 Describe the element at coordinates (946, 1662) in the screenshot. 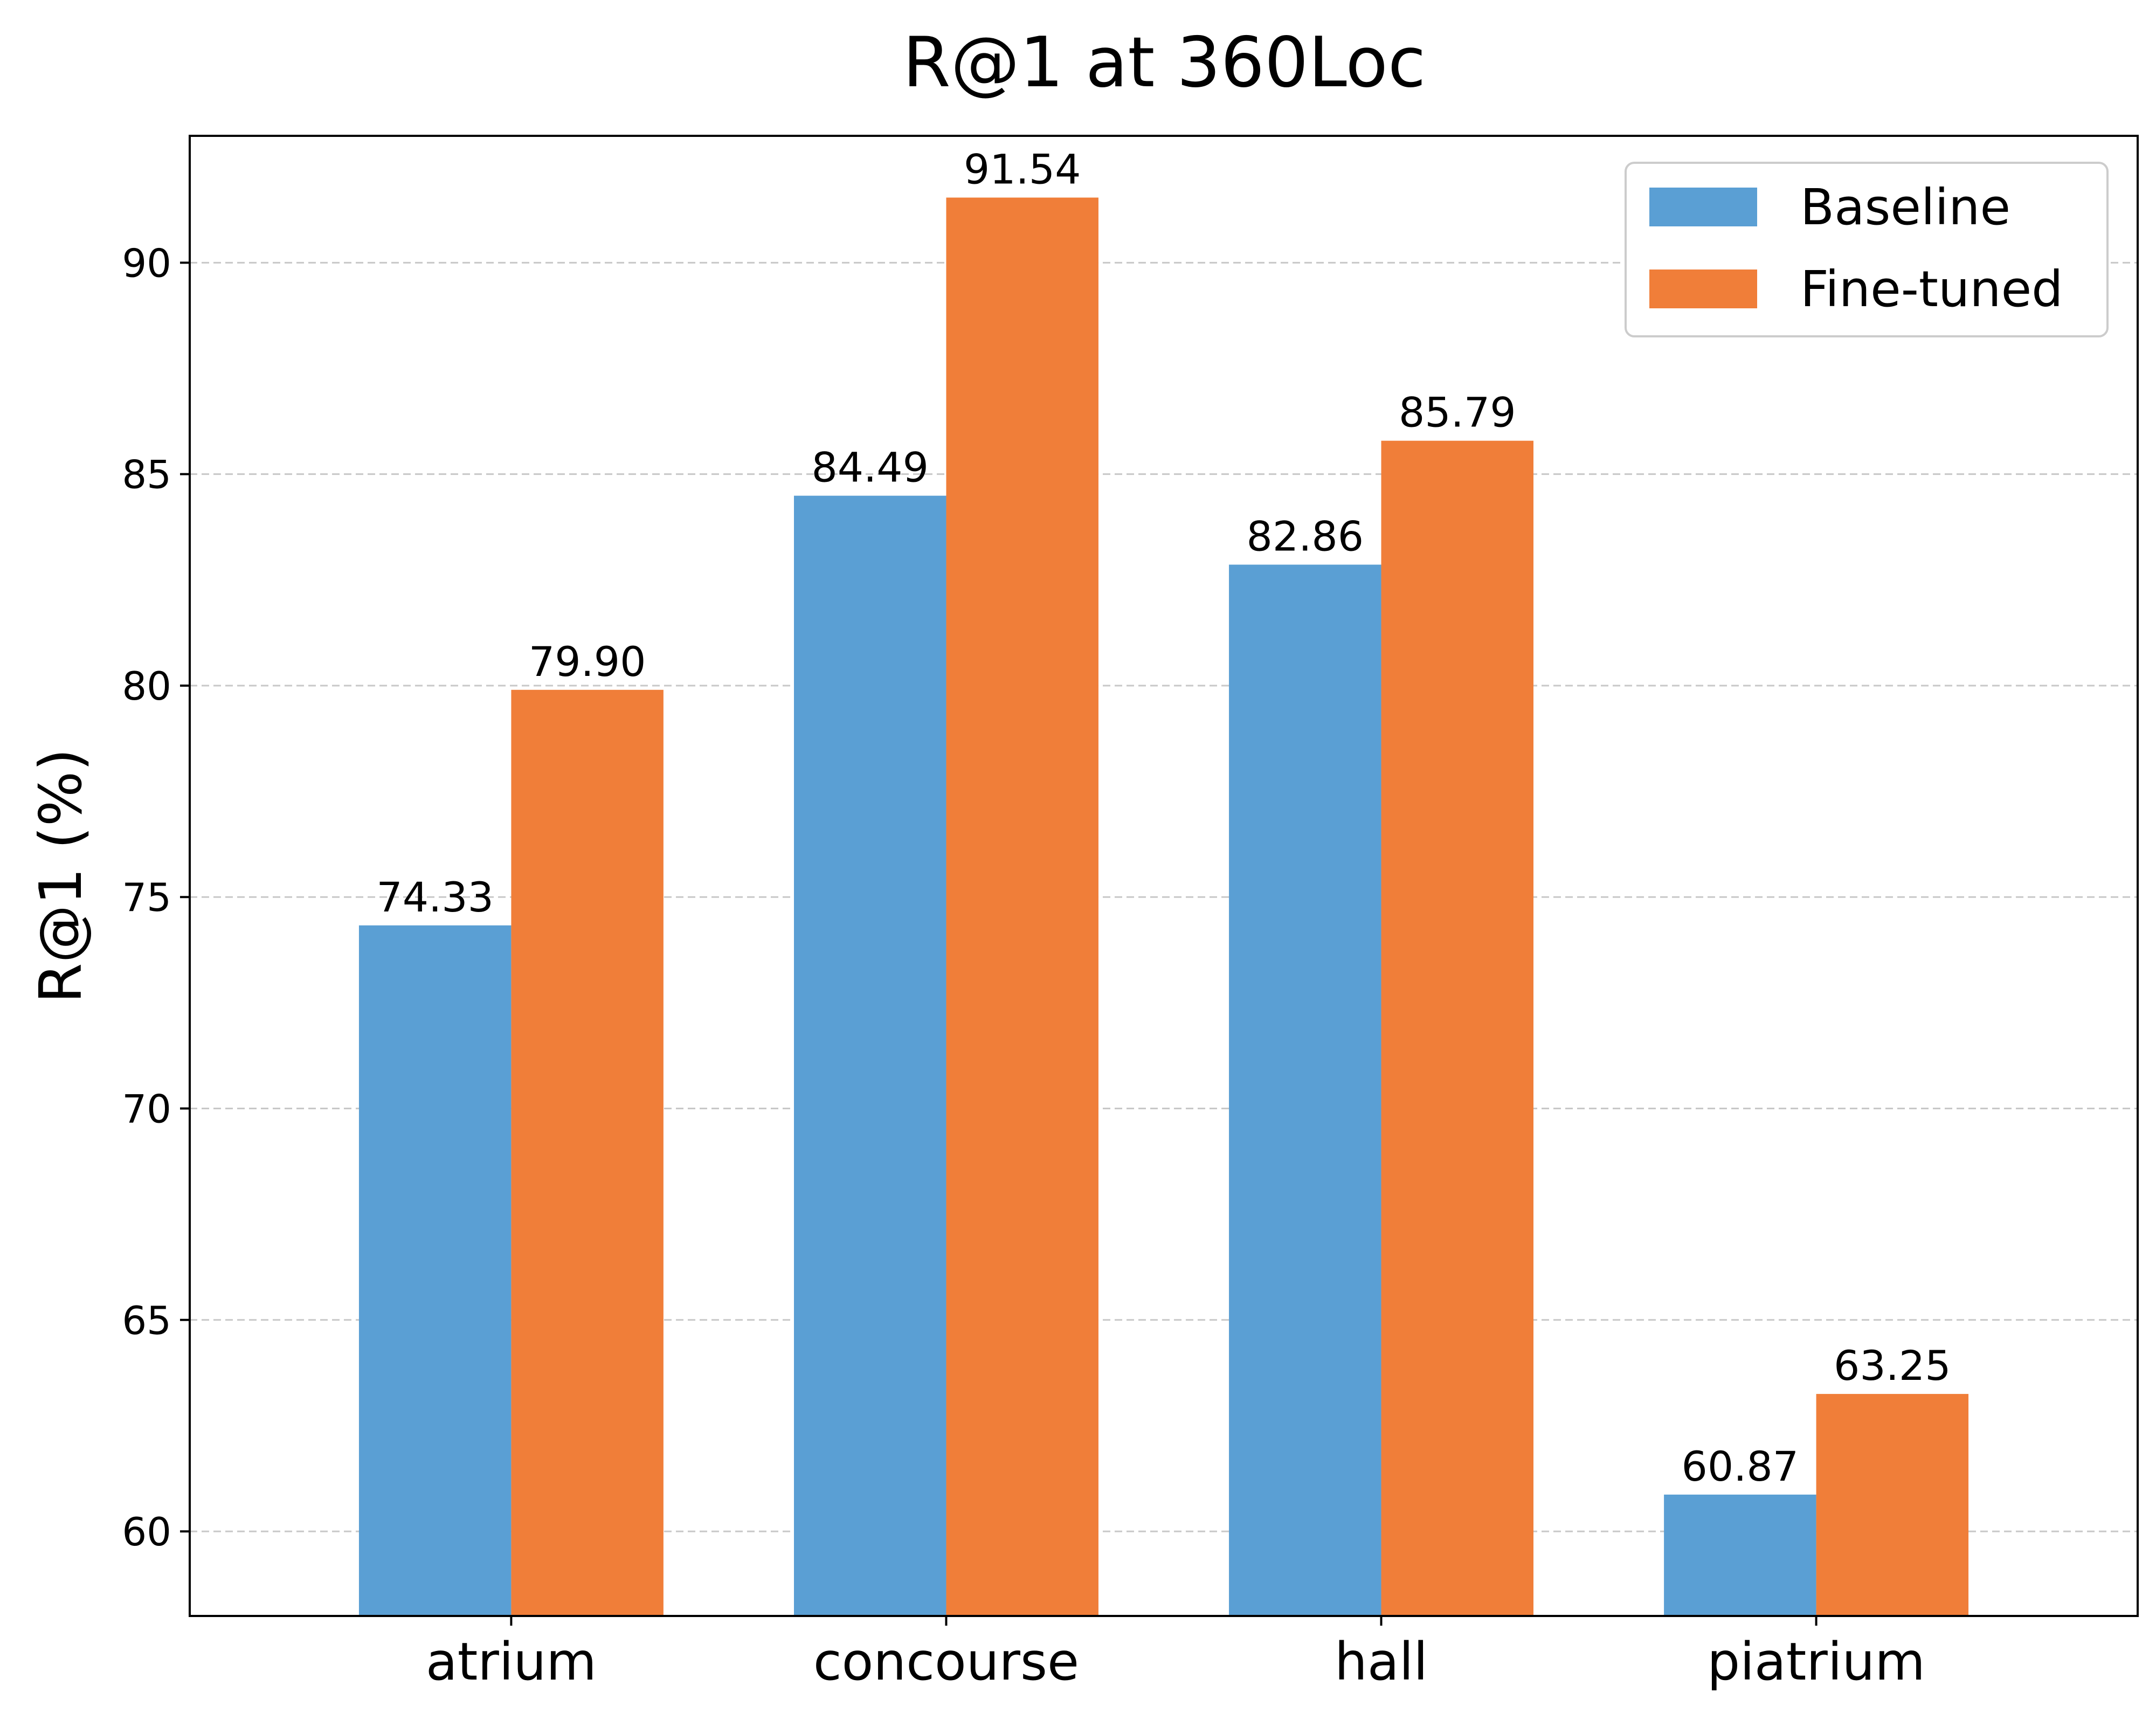

I see `x-tick-label-concourse: concourse` at that location.